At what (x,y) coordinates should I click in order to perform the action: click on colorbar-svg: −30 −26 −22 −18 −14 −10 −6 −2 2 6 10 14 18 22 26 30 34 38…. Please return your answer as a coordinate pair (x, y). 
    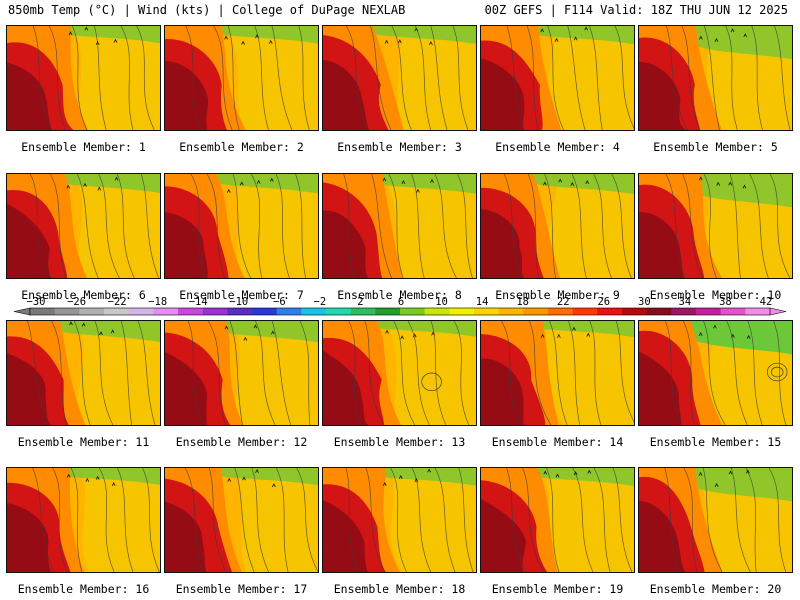
    Looking at the image, I should click on (400, 306).